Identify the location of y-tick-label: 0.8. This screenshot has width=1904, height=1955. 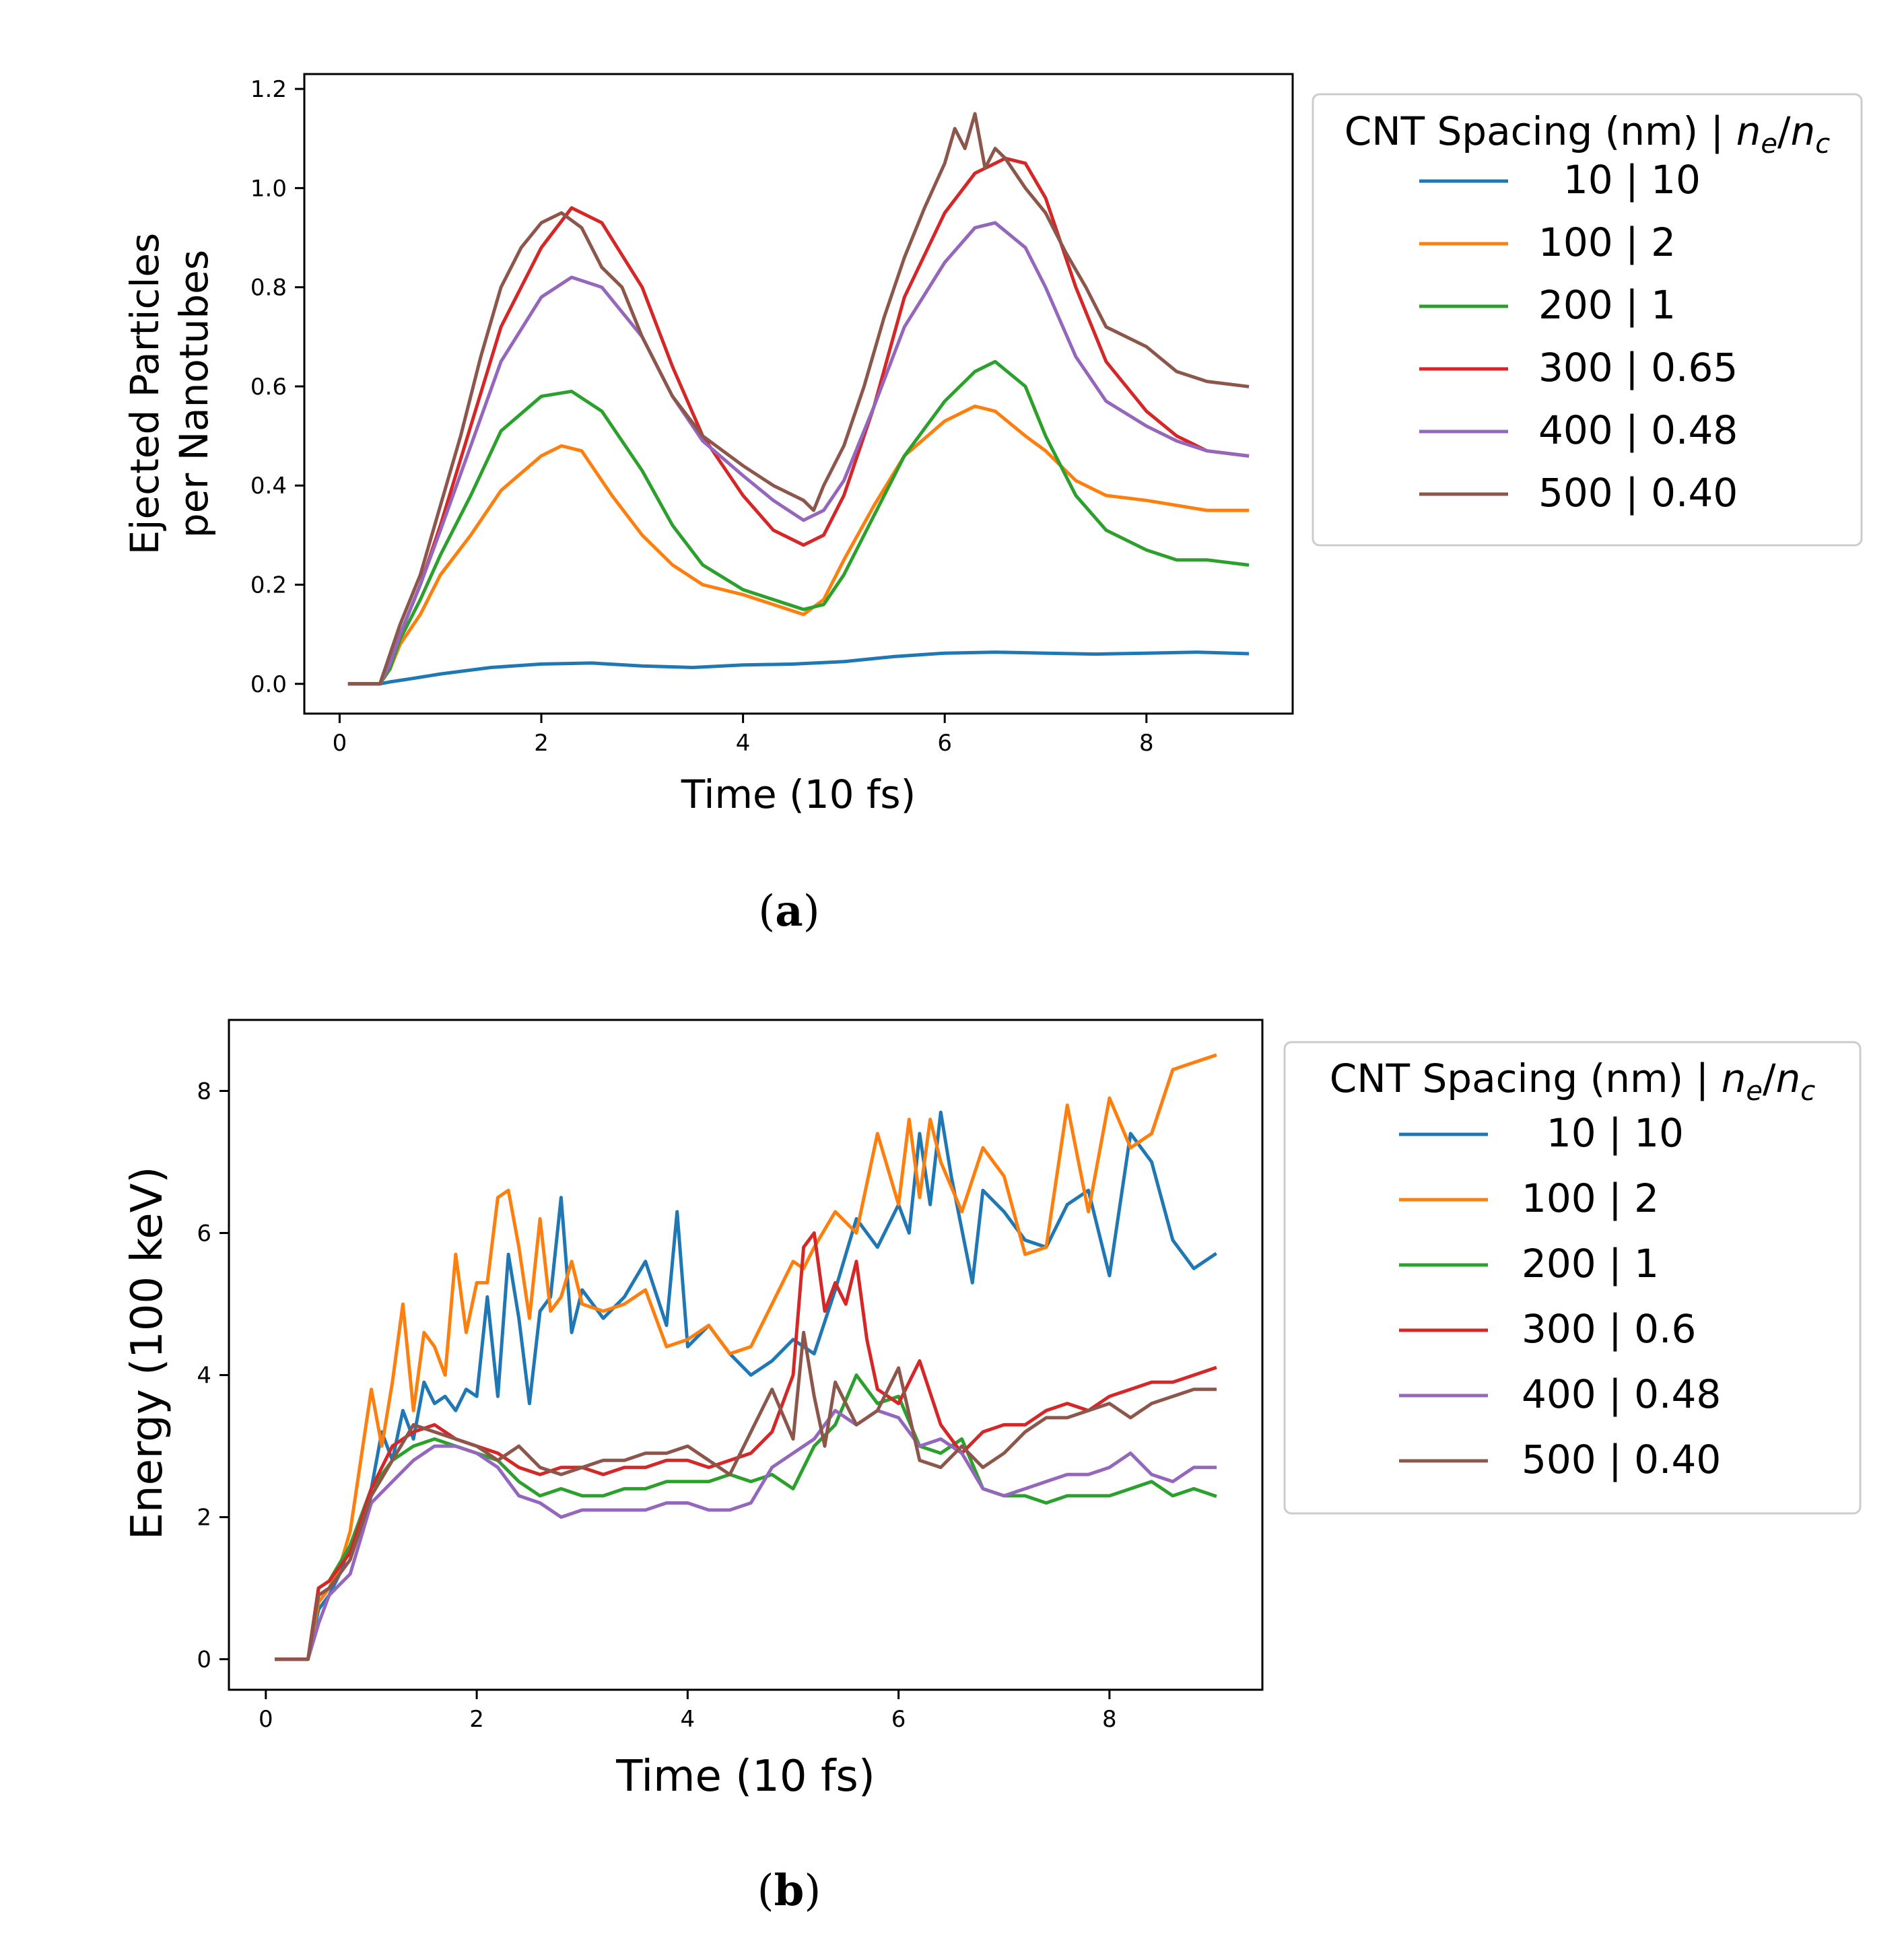
(268, 288).